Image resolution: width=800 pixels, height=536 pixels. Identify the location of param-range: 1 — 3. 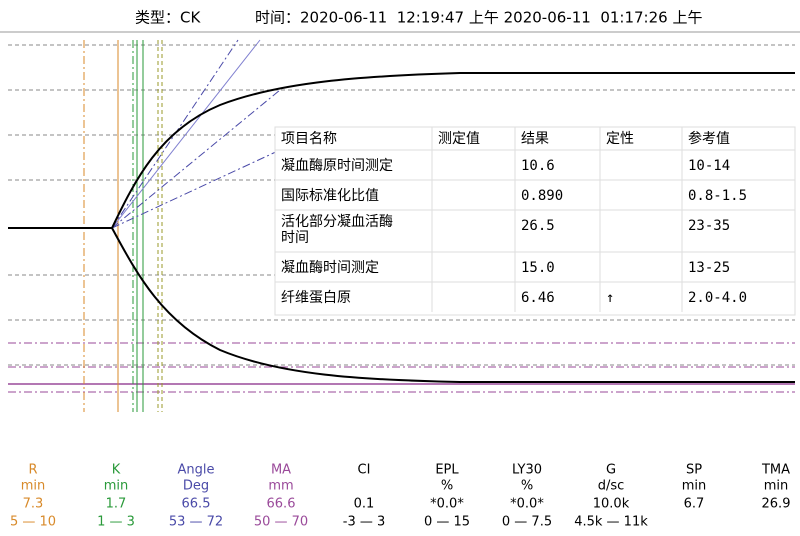
(116, 522).